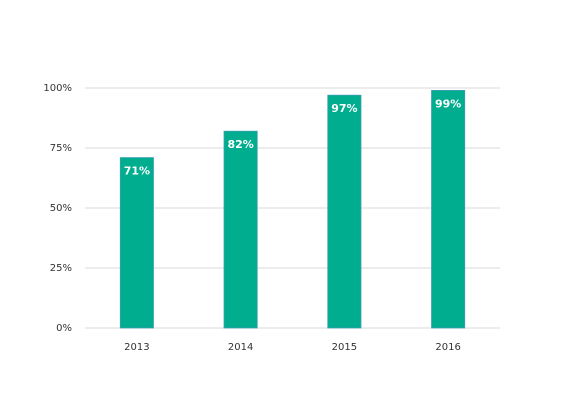 The width and height of the screenshot is (567, 416). Describe the element at coordinates (61, 268) in the screenshot. I see `y-tick-label: 25%` at that location.